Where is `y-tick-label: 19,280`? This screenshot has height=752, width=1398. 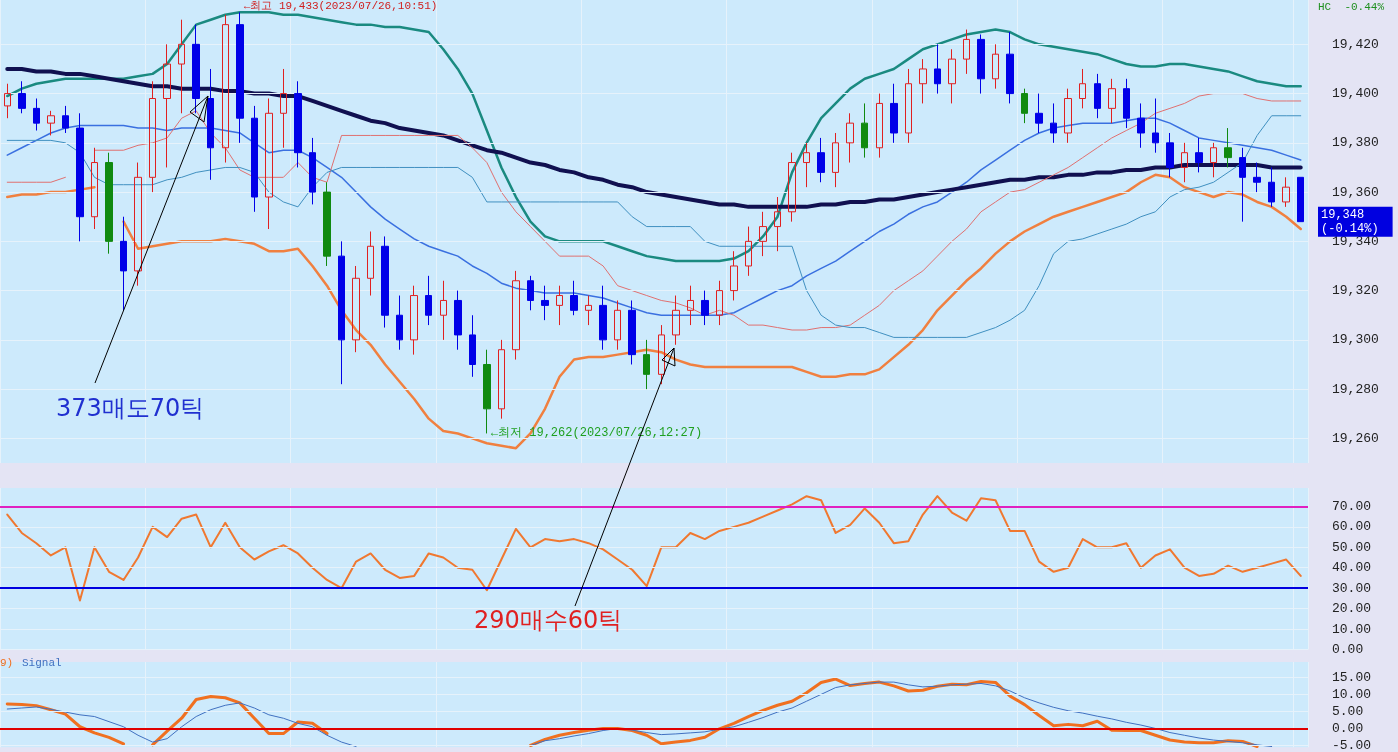
y-tick-label: 19,280 is located at coordinates (1355, 389).